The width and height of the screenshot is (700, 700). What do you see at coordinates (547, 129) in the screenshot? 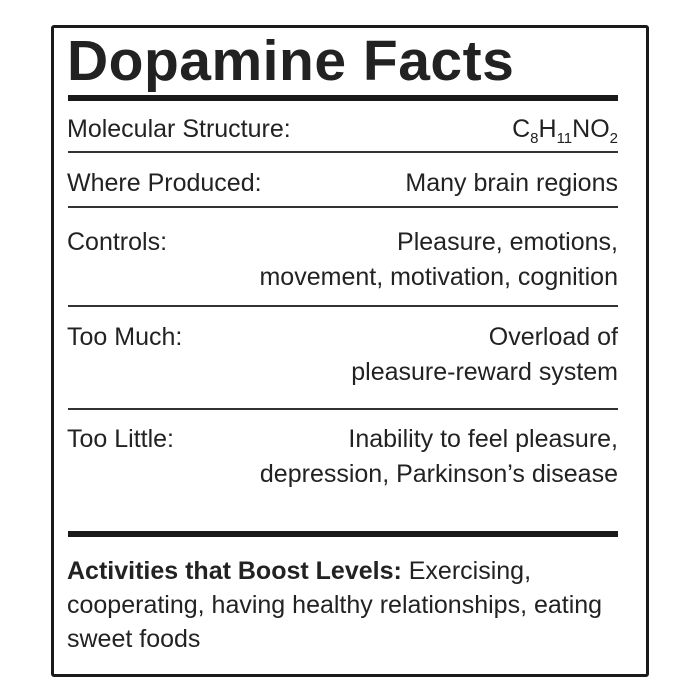
I see `formula-element: H` at bounding box center [547, 129].